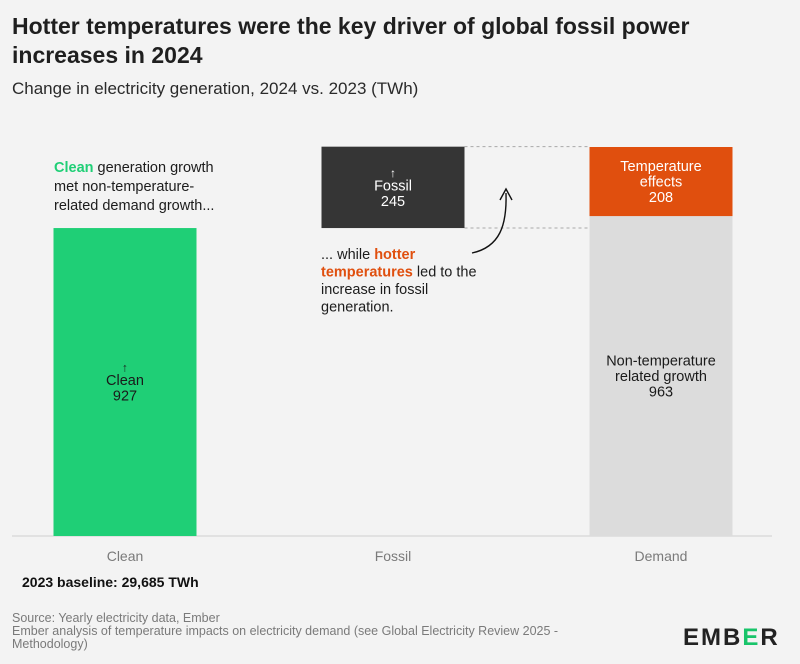 This screenshot has width=800, height=664. I want to click on bar-non-temperature-related-growth, so click(661, 376).